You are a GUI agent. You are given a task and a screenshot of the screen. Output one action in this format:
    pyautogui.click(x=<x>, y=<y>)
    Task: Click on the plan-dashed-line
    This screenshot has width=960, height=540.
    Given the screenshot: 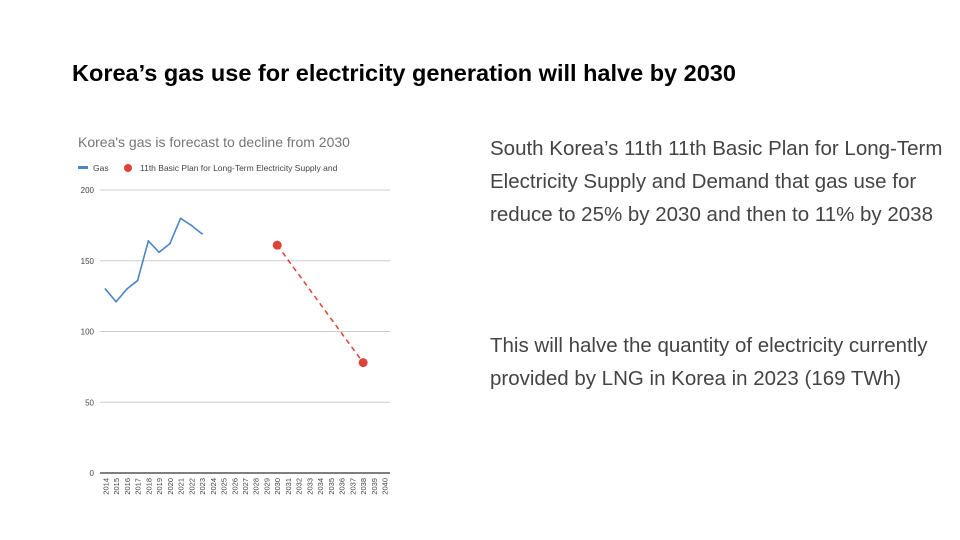 What is the action you would take?
    pyautogui.click(x=320, y=304)
    